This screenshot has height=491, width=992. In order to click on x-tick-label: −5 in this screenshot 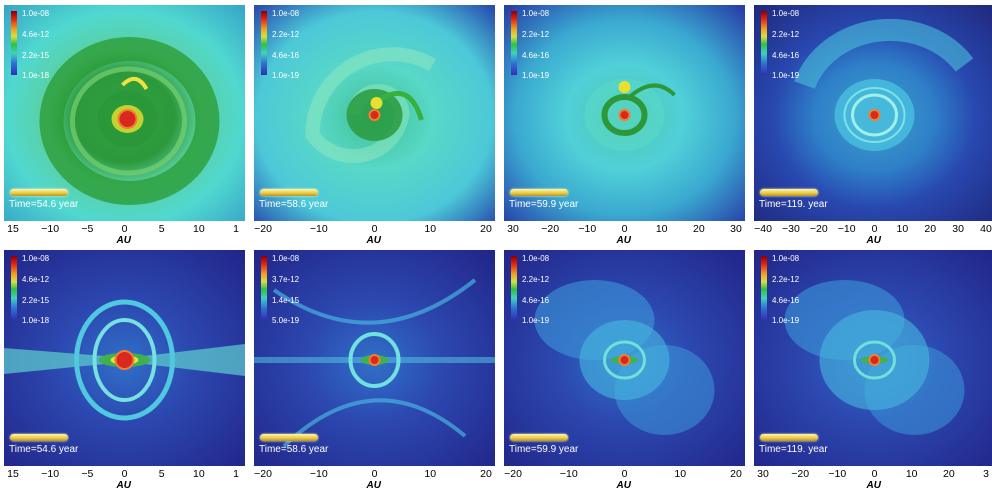, I will do `click(87, 474)`.